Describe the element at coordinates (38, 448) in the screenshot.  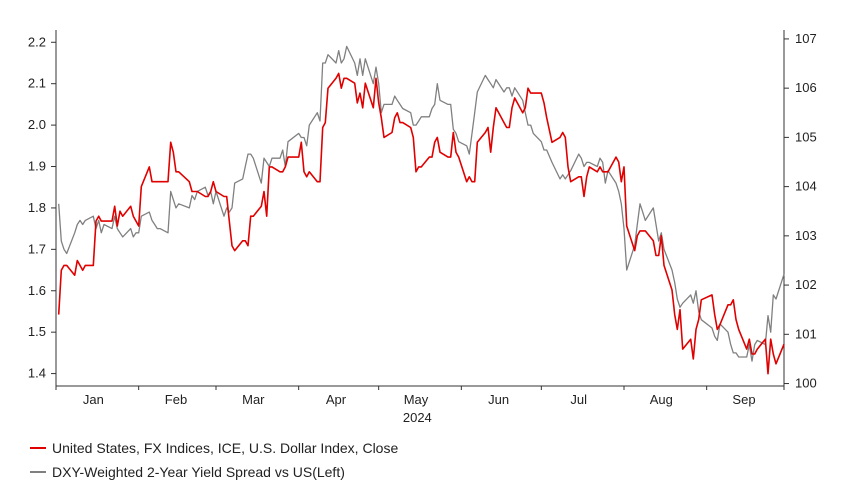
I see `legend-swatch-red` at that location.